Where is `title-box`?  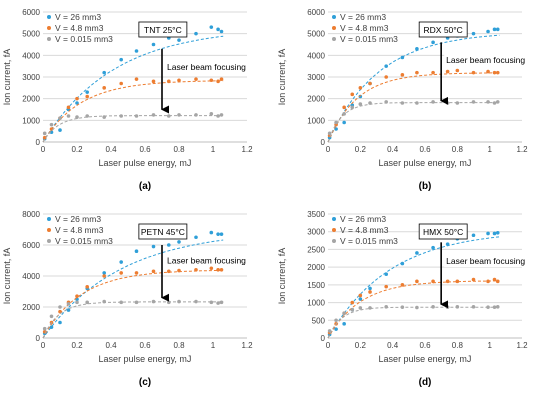
title-box is located at coordinates (443, 29).